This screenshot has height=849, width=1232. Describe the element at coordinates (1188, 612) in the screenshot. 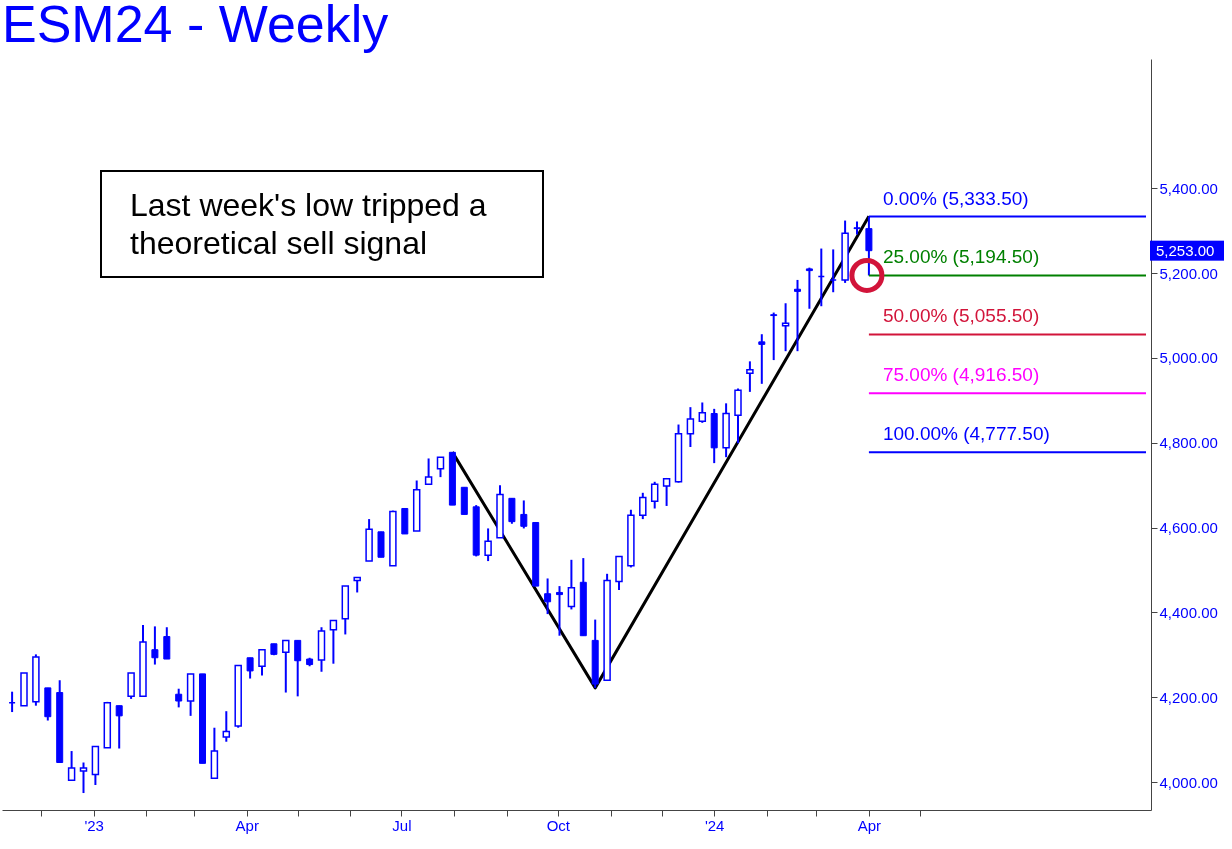

I see `y-tick-label: 4,400.00` at that location.